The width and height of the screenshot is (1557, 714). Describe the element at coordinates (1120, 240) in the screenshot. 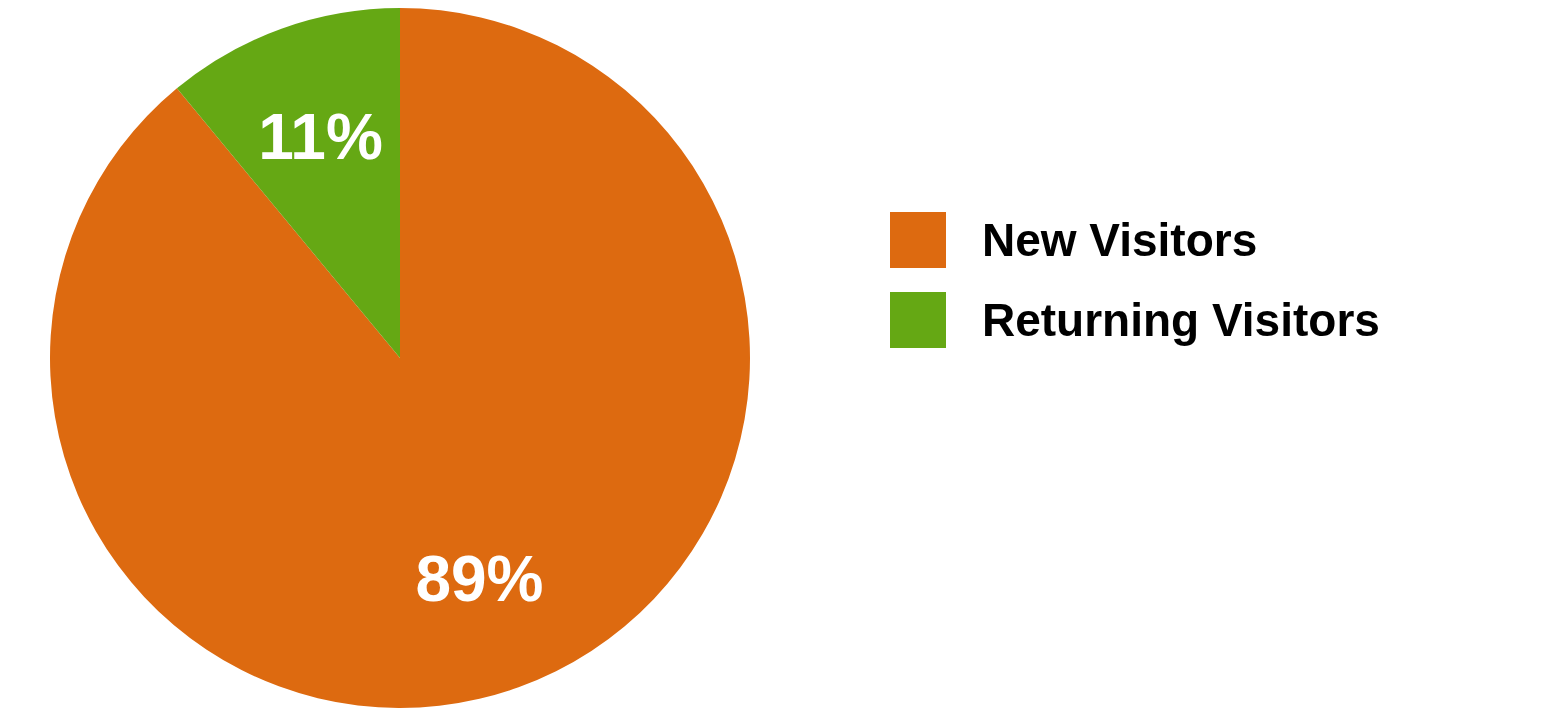

I see `legend-label: New Visitors` at that location.